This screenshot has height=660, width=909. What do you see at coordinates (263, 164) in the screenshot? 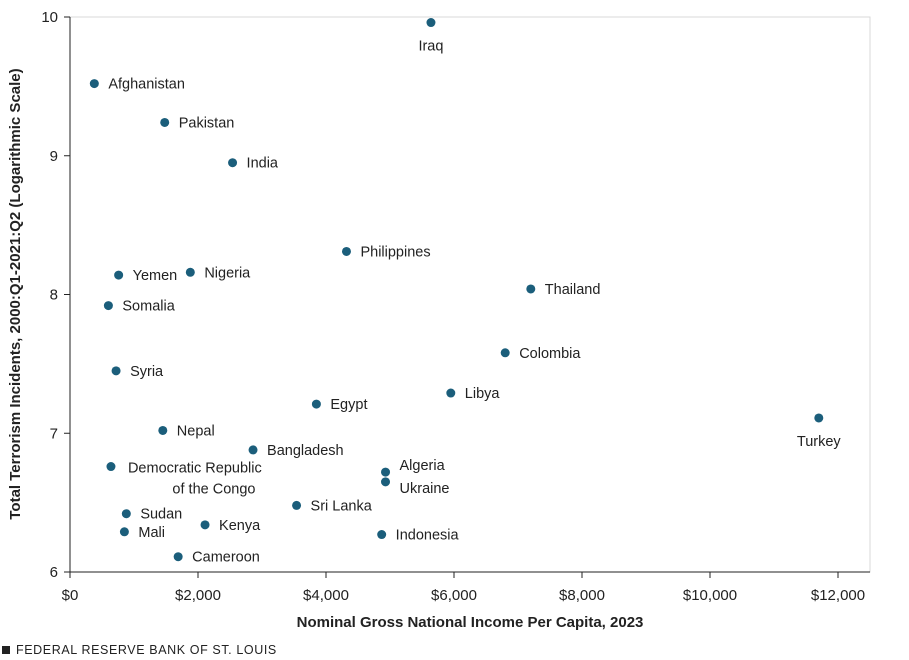
I see `point-label: India` at bounding box center [263, 164].